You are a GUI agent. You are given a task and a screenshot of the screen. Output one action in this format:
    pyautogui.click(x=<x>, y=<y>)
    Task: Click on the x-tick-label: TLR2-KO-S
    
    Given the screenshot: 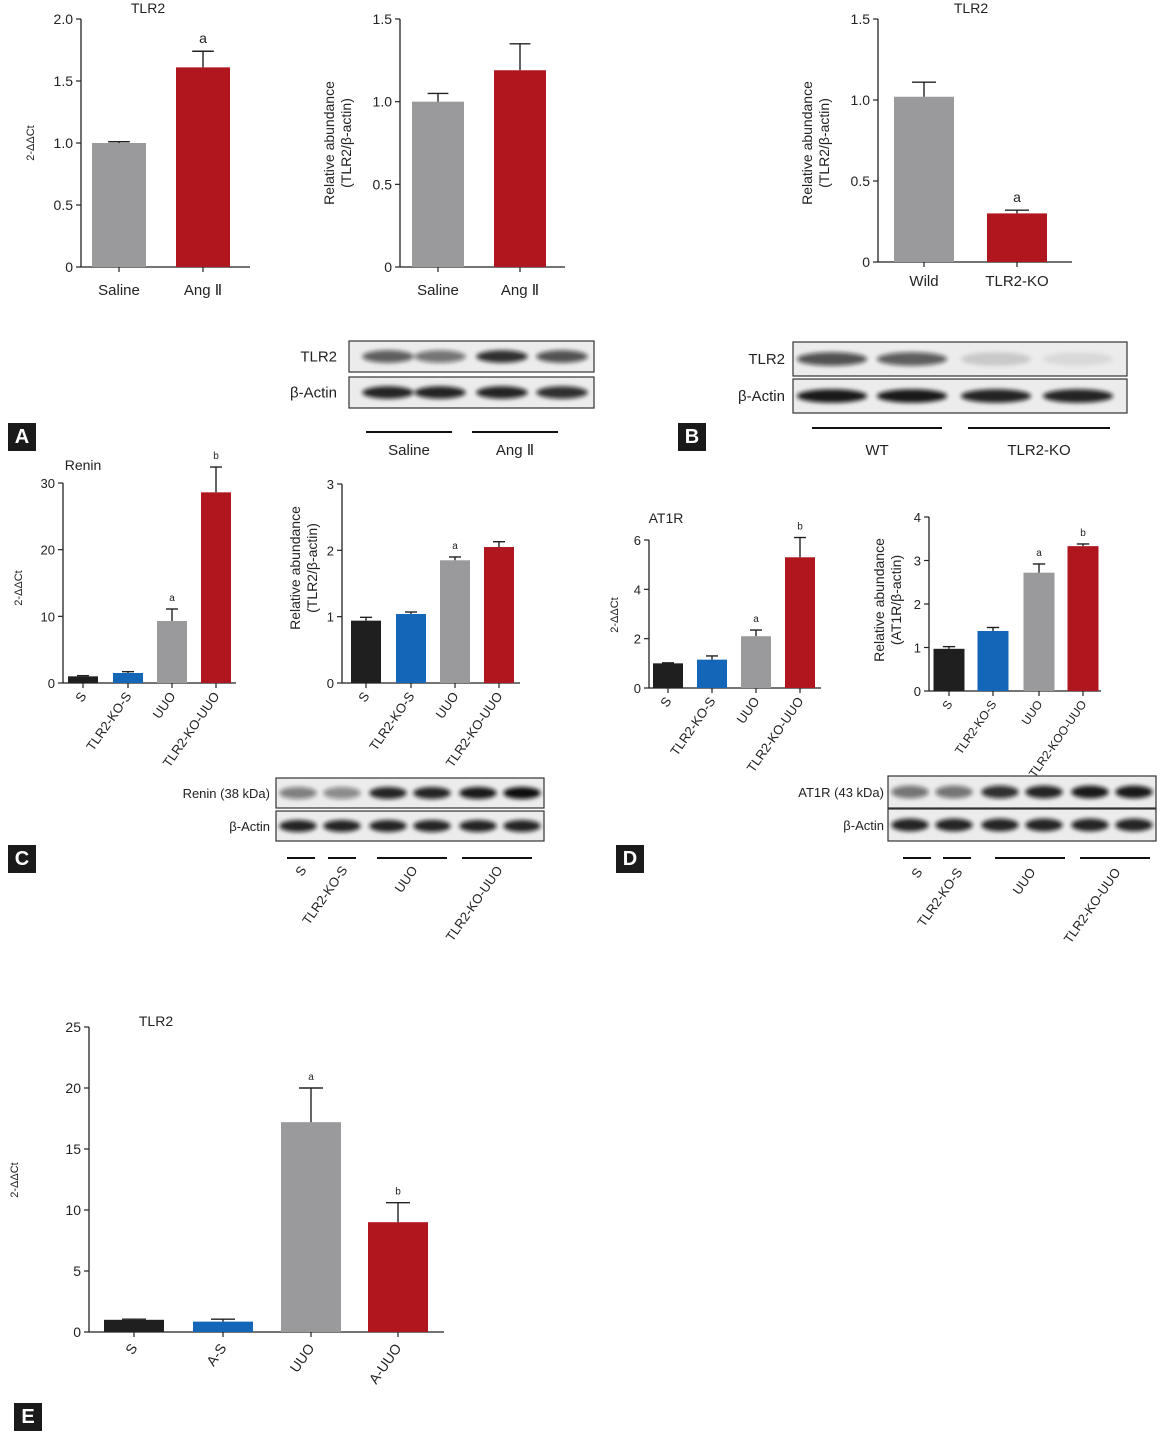 What is the action you would take?
    pyautogui.click(x=391, y=721)
    